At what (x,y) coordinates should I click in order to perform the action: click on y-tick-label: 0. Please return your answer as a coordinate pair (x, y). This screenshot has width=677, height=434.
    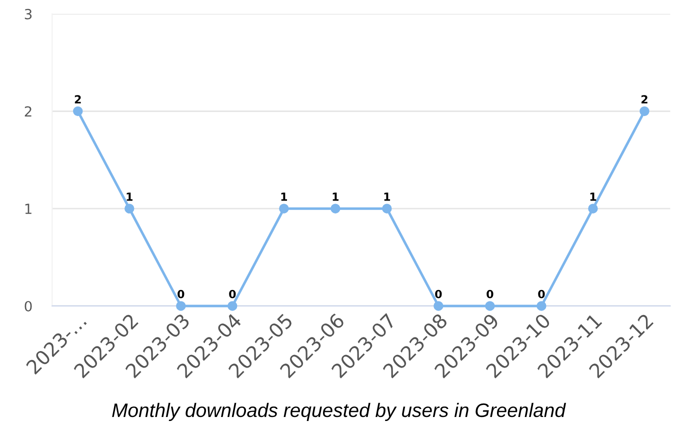
    Looking at the image, I should click on (28, 306).